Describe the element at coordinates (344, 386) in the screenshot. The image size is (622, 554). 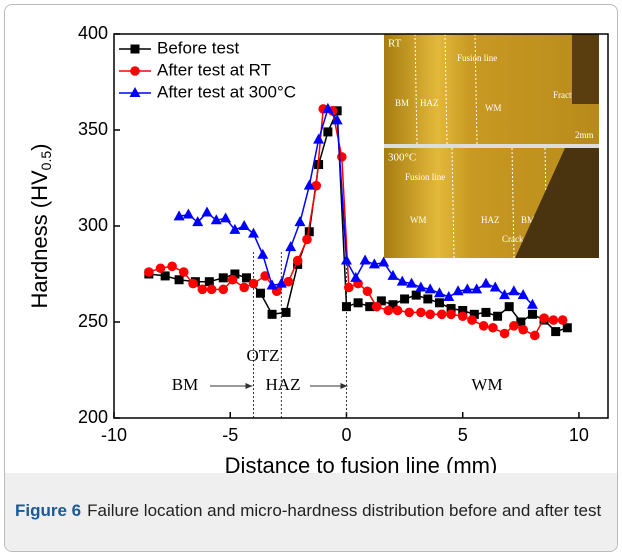
I see `arrow-head` at that location.